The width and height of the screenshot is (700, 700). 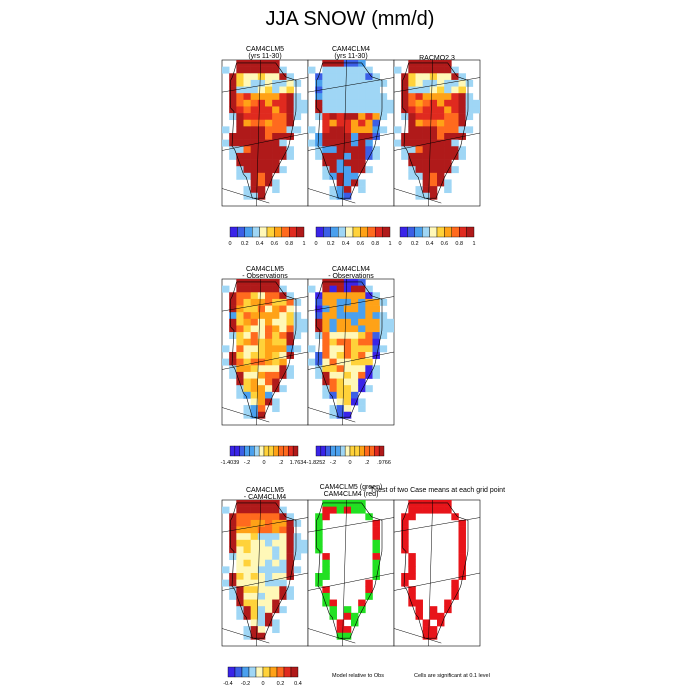 I want to click on panel-title-line2: (yrs 11-30), so click(x=265, y=56).